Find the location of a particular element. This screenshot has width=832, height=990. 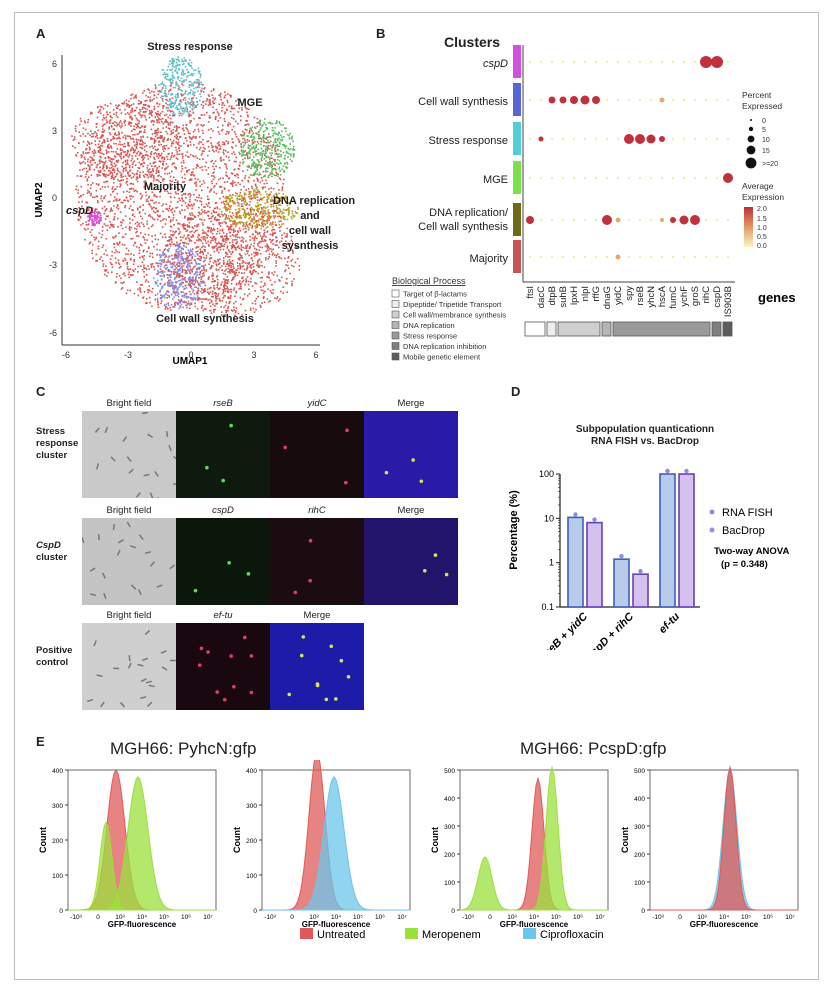

bp-legend-label: Cell wall/membrance synthesis is located at coordinates (454, 315).